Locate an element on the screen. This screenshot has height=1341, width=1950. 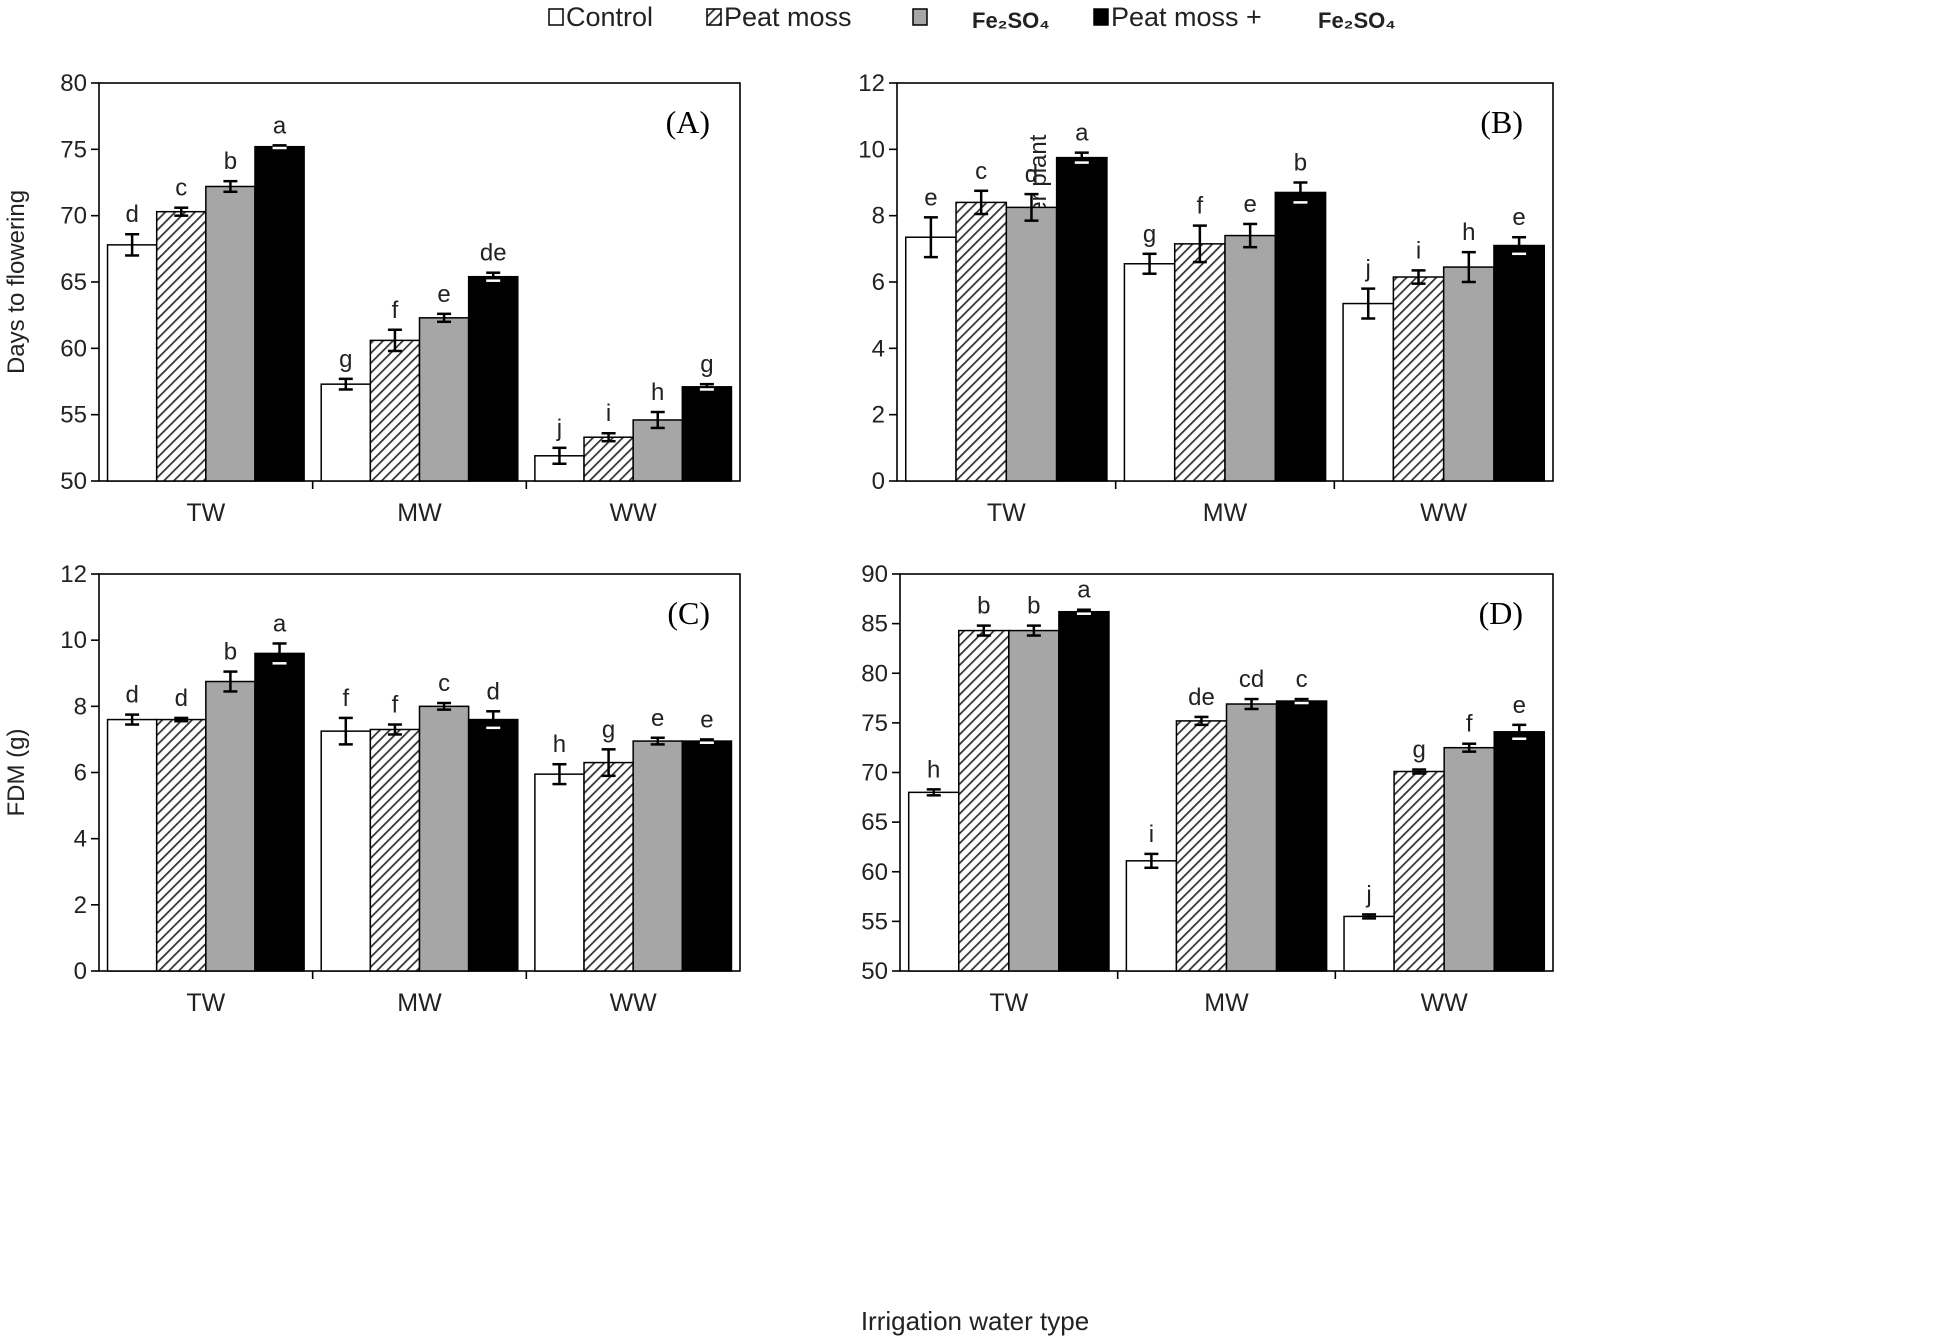
legend-swatch-control is located at coordinates (556, 17).